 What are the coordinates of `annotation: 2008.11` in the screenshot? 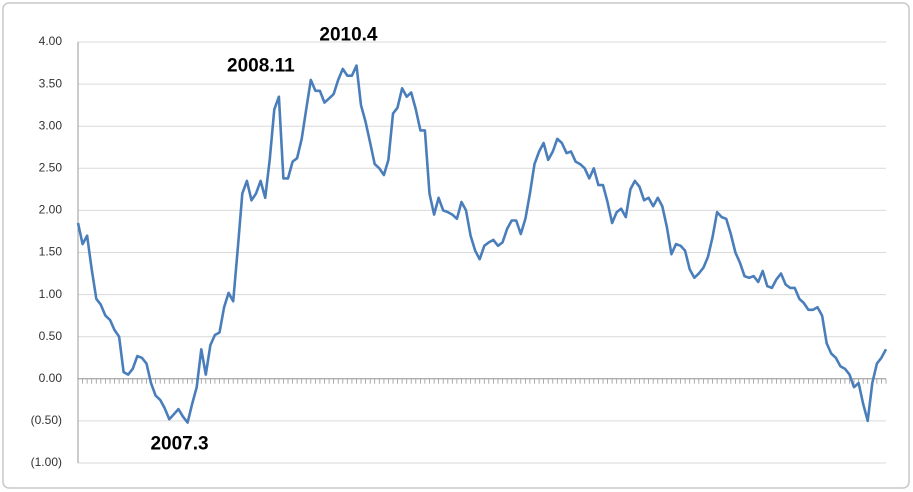 It's located at (261, 66).